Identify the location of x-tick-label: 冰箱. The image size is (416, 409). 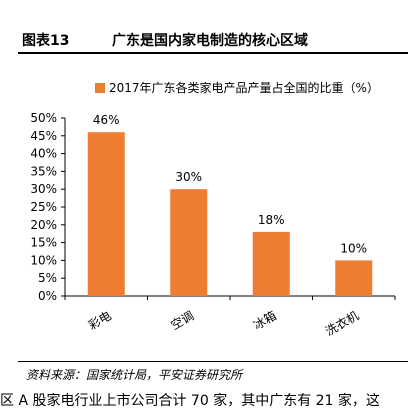
(264, 320).